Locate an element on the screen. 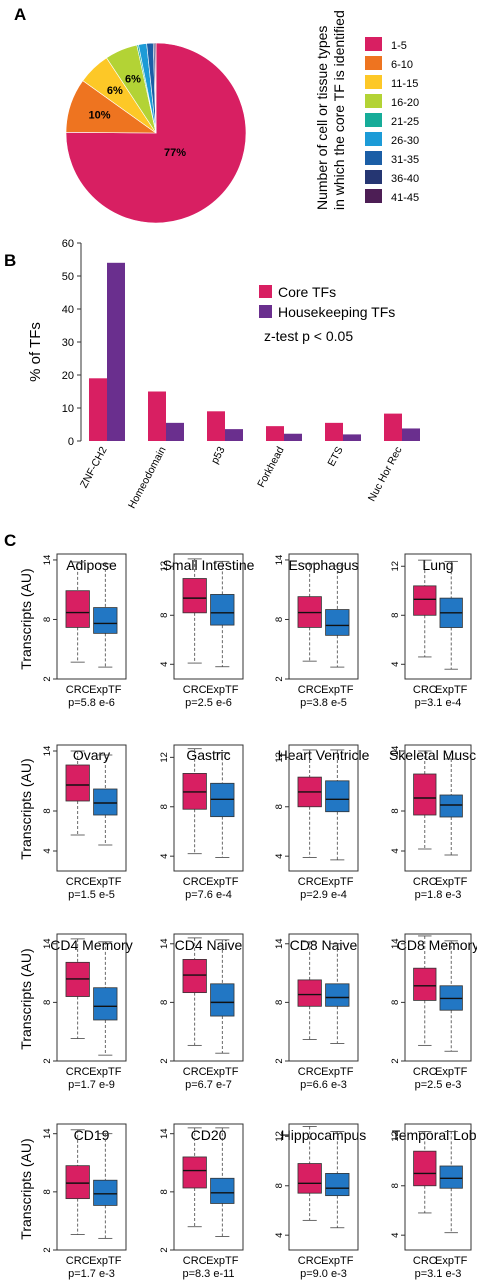  bar-category-label: p53 is located at coordinates (218, 455).